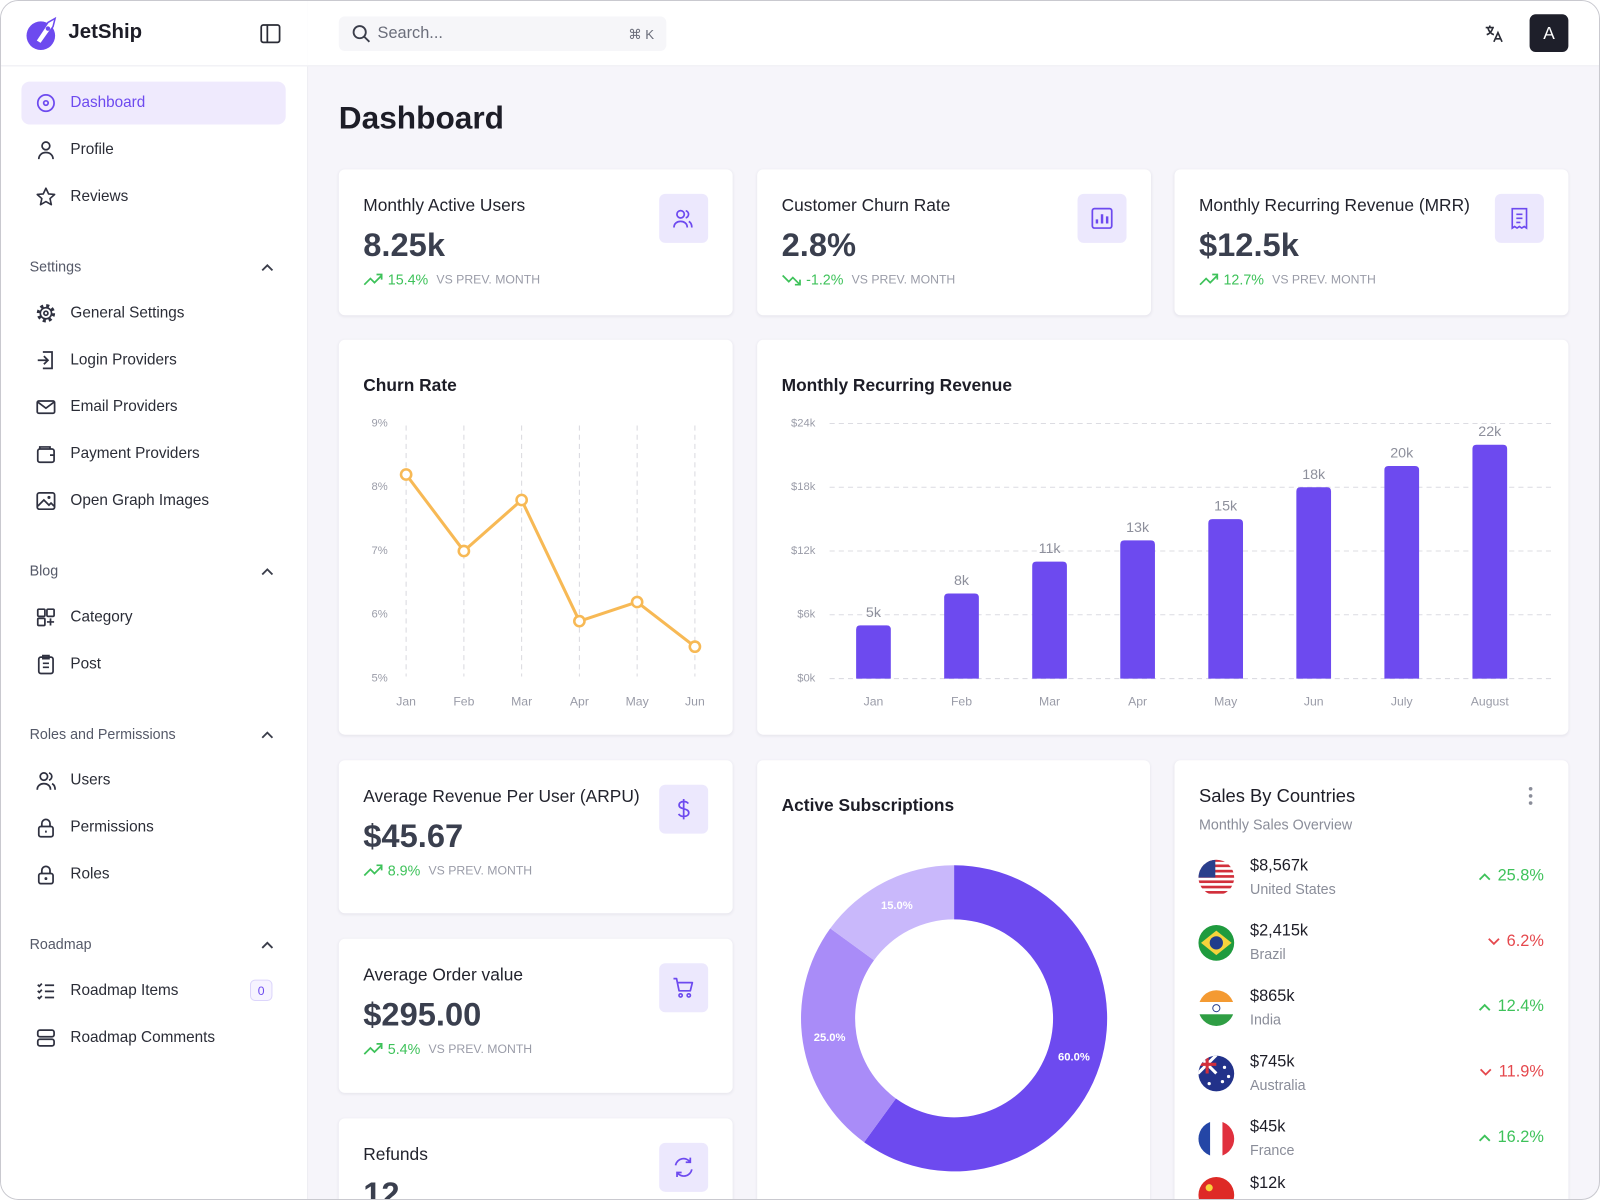 The width and height of the screenshot is (1600, 1200). I want to click on nav-item: Email Providers, so click(153, 407).